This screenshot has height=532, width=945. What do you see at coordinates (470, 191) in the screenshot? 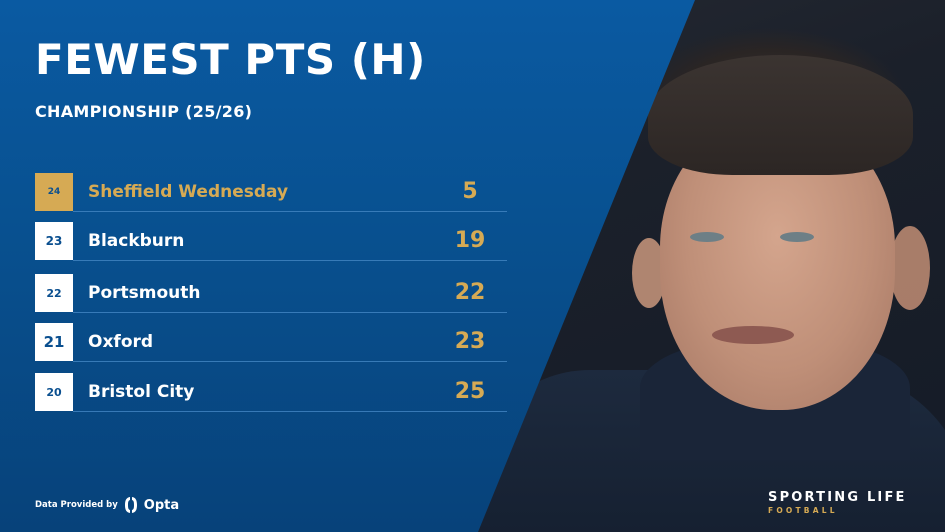
I see `points-value: 5` at bounding box center [470, 191].